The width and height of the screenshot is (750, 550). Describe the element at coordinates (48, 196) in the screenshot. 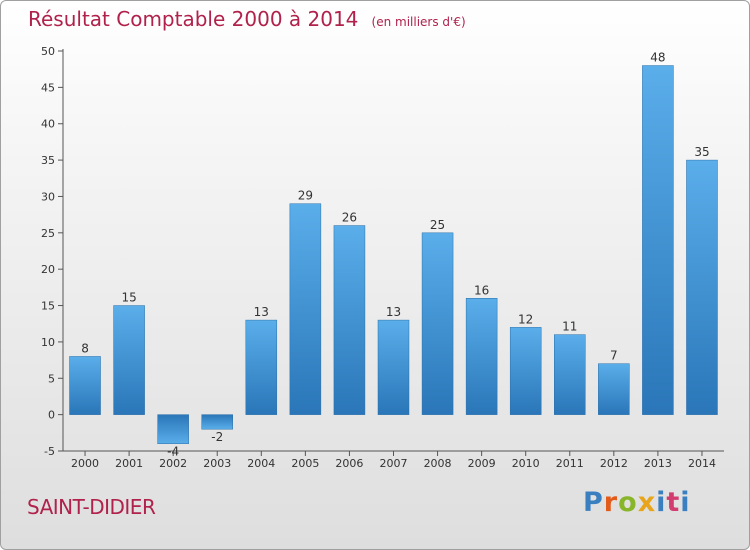

I see `y-tick-label: 30` at that location.